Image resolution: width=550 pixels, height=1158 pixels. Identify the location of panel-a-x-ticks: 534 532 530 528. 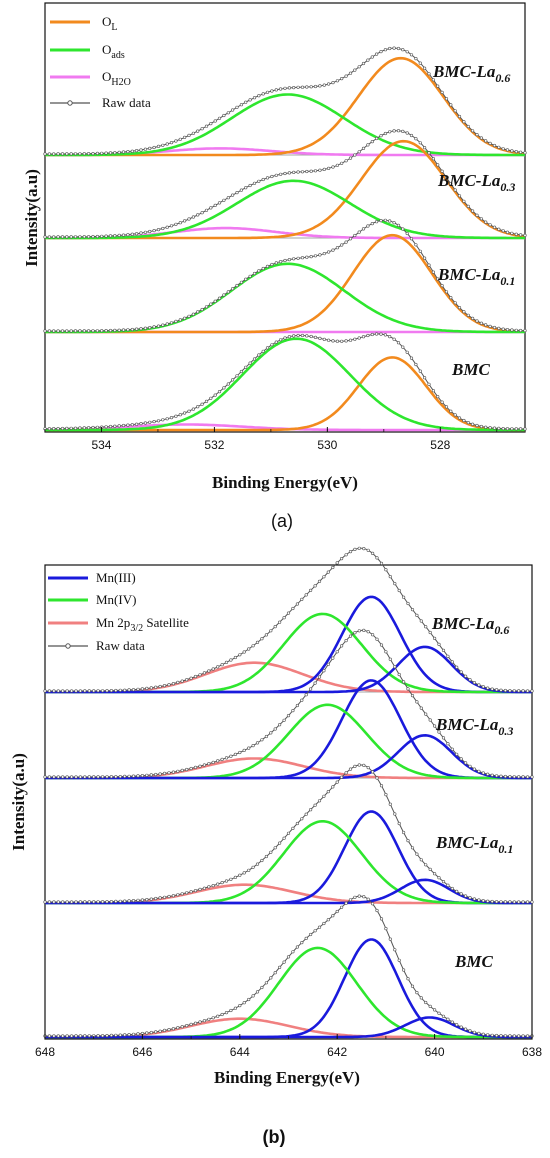
(271, 439).